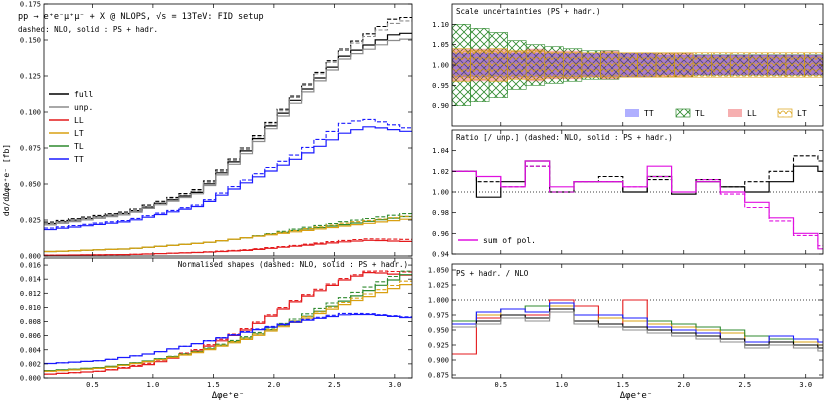  Describe the element at coordinates (30, 350) in the screenshot. I see `shapes-y-tick-label: 0.004` at that location.